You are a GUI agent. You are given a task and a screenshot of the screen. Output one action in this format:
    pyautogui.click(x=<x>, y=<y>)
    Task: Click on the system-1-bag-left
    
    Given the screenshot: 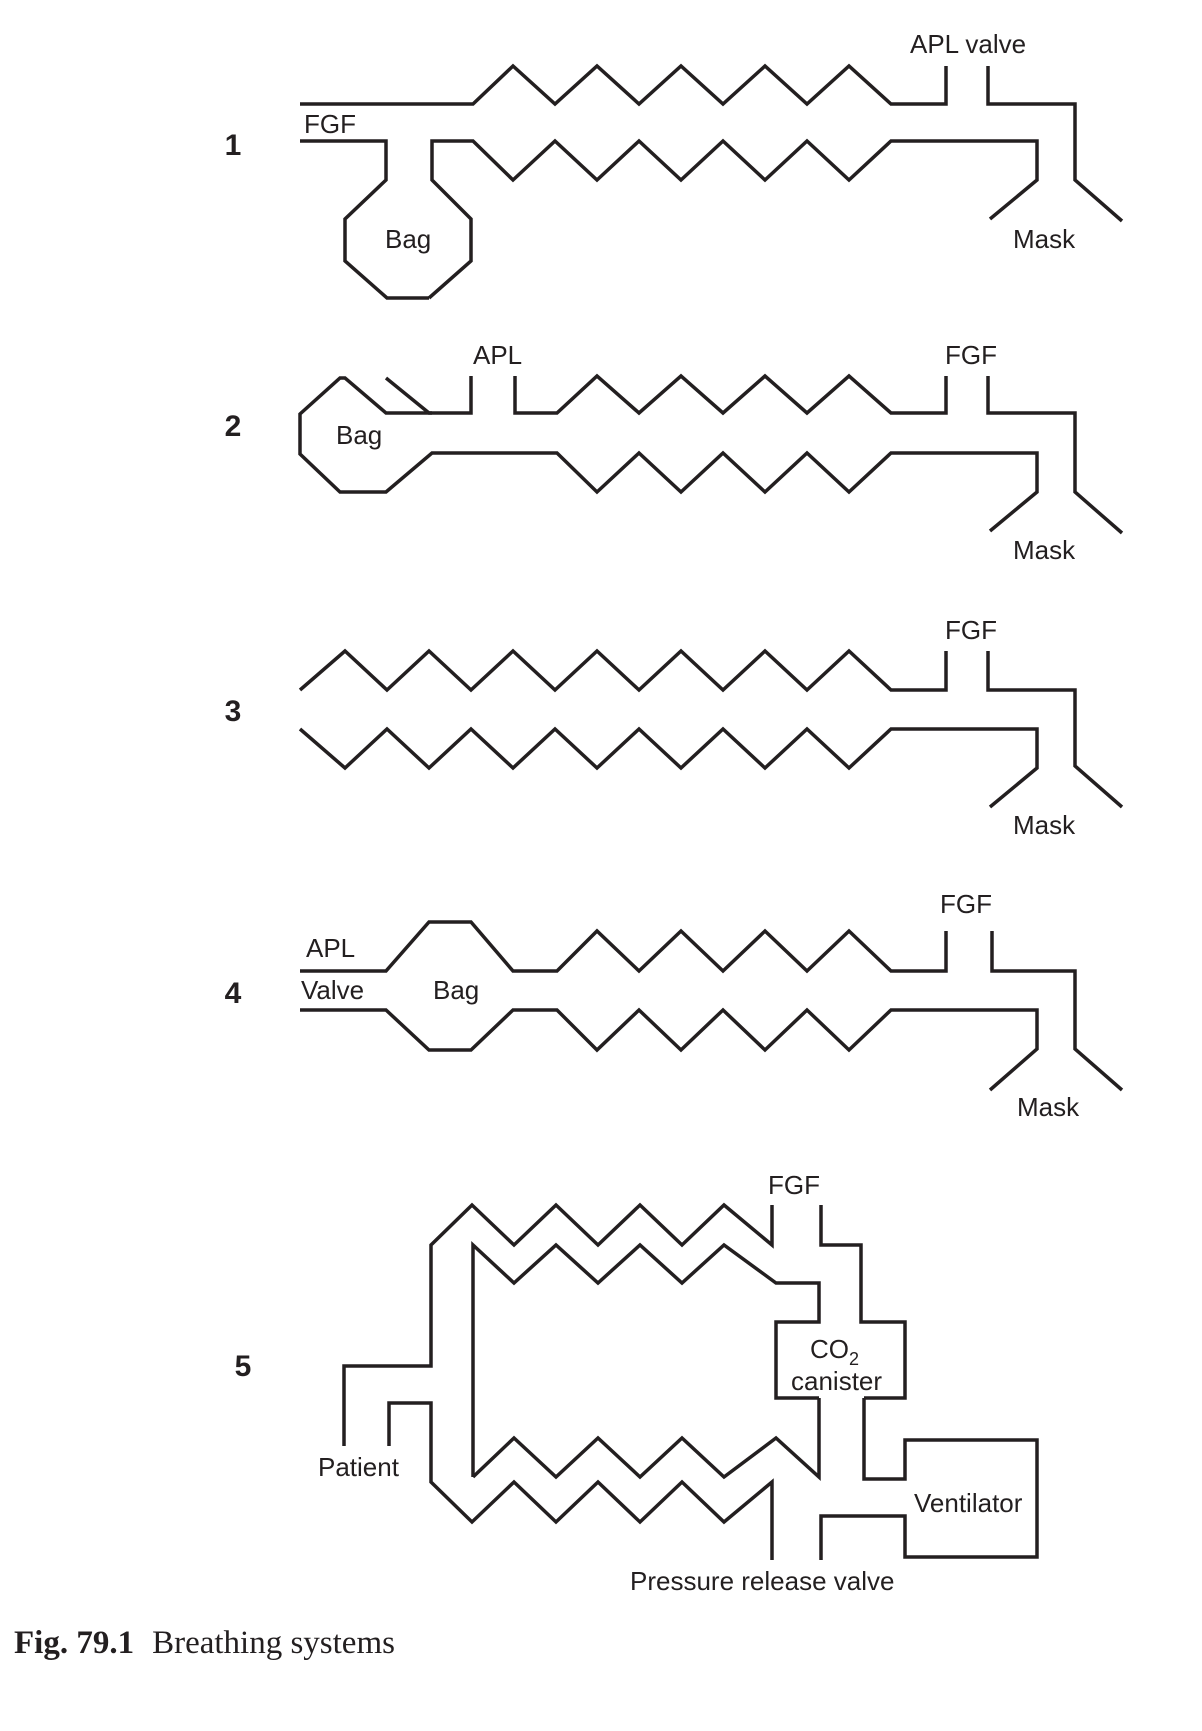 What is the action you would take?
    pyautogui.click(x=364, y=219)
    